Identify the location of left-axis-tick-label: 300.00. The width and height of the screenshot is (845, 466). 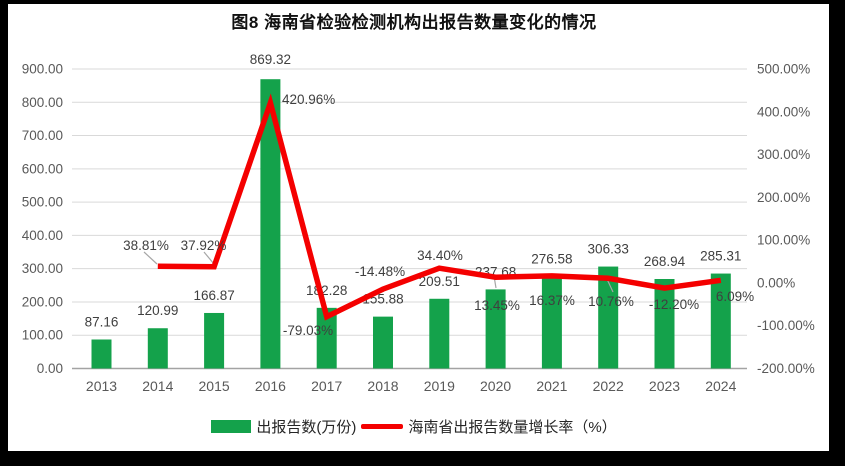
(42, 268).